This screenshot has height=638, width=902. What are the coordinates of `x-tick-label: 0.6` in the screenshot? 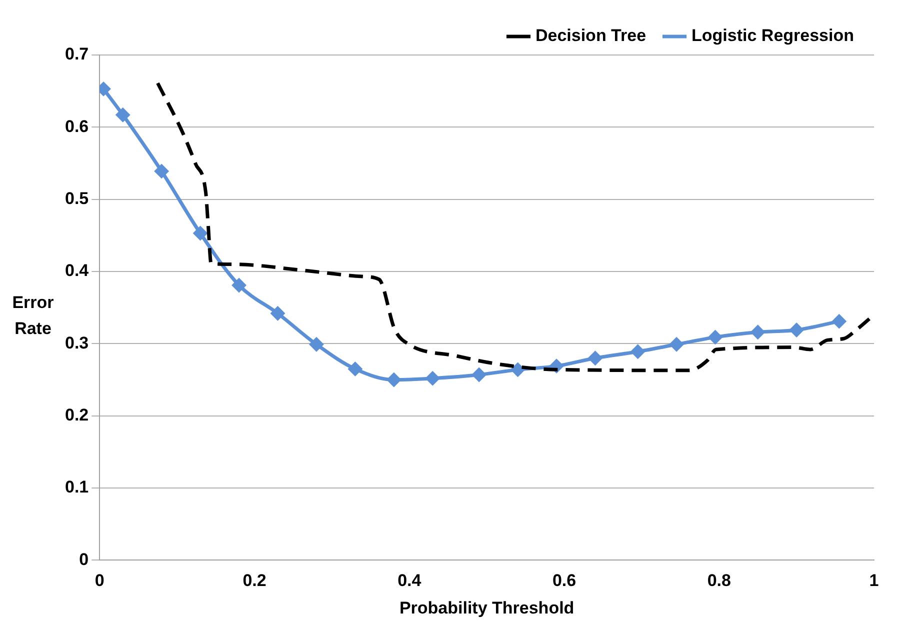 It's located at (564, 580).